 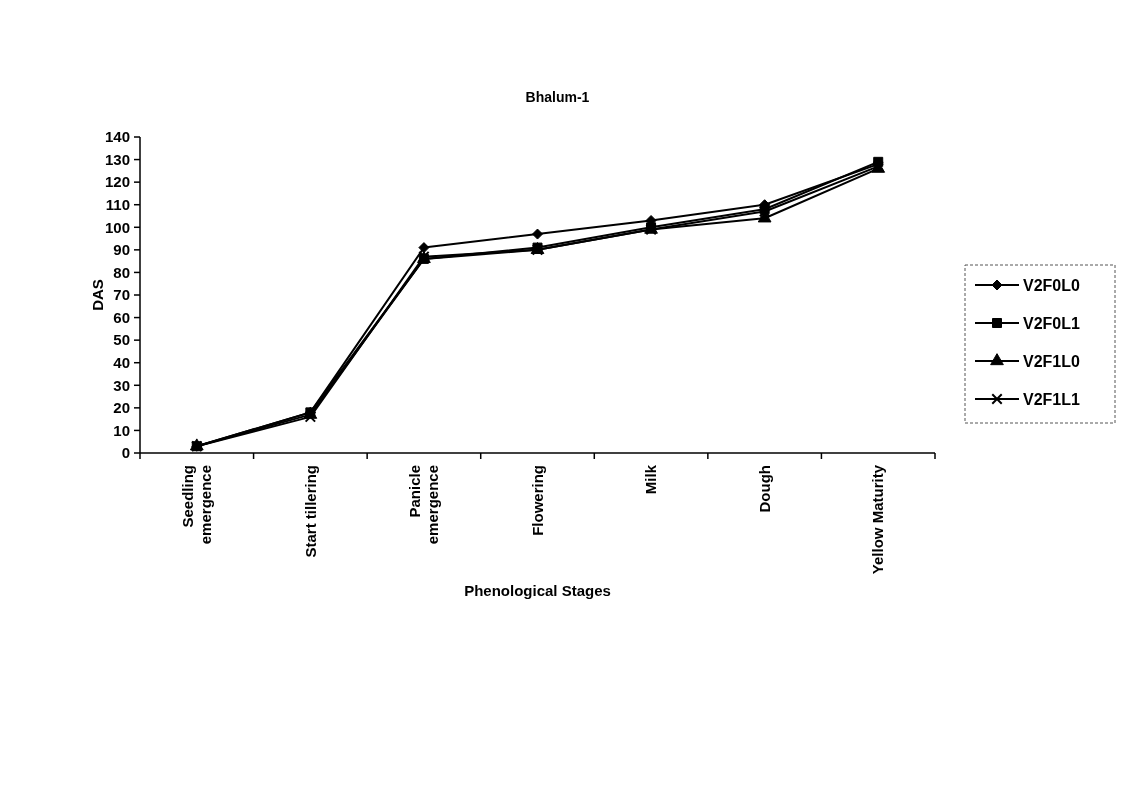 I want to click on y-tick-label: 140, so click(x=117, y=137).